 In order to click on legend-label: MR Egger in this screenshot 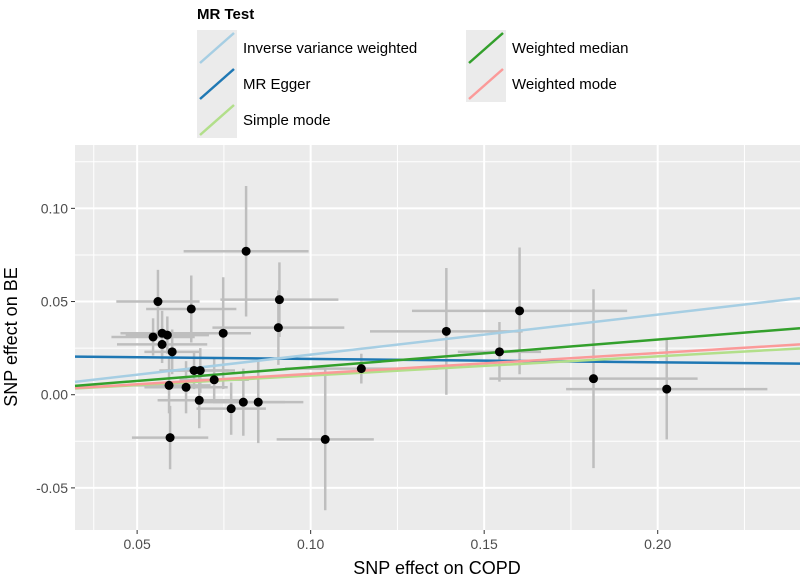, I will do `click(277, 84)`.